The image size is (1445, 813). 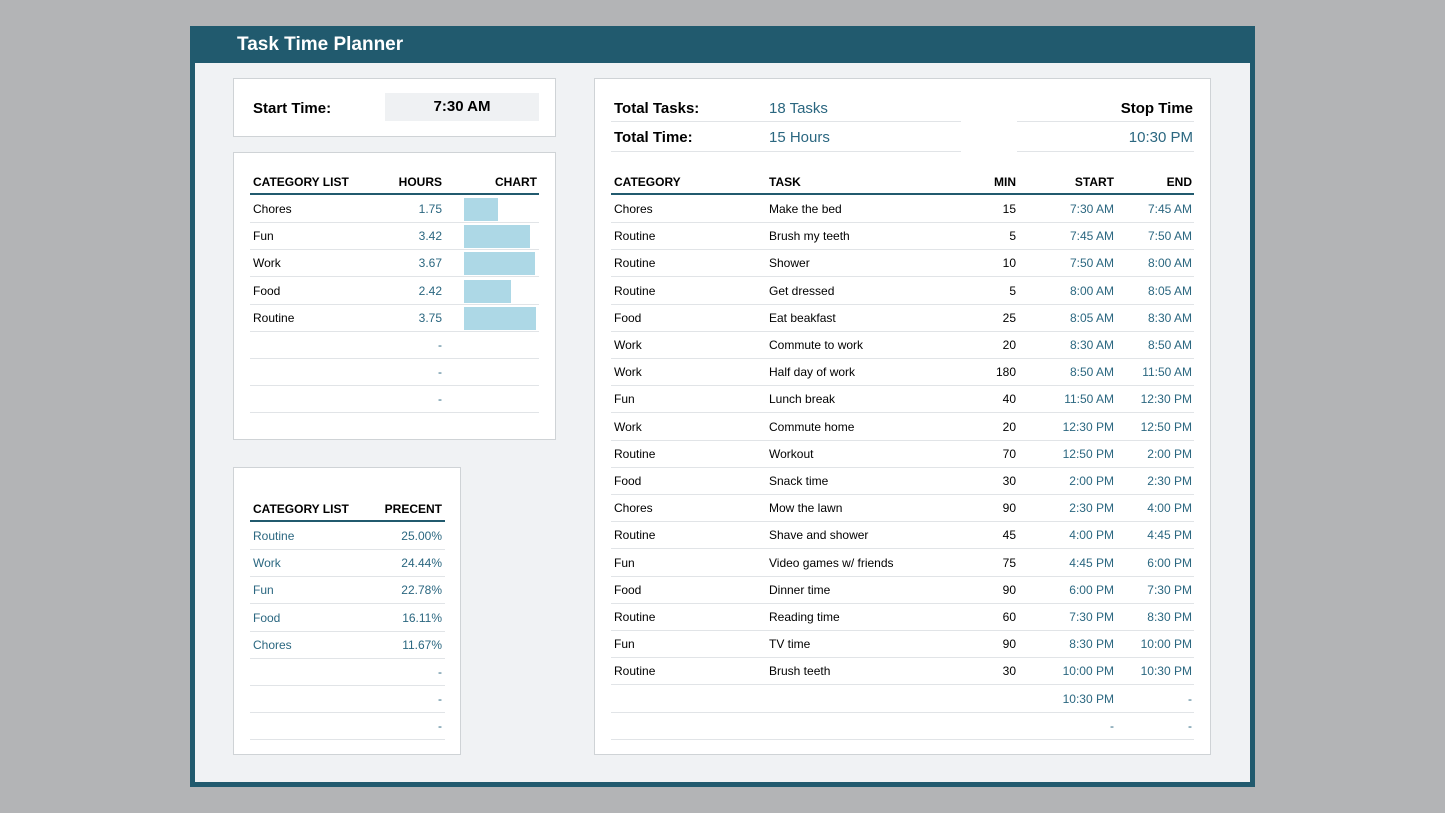 What do you see at coordinates (1169, 290) in the screenshot?
I see `task-end-cell: 8:05 AM` at bounding box center [1169, 290].